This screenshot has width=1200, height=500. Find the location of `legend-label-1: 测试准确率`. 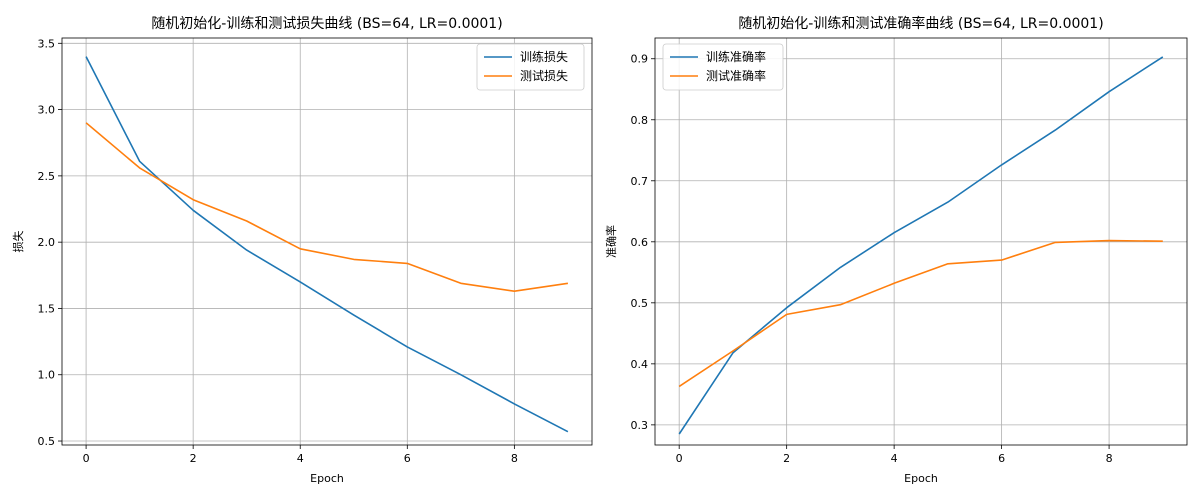

legend-label-1: 测试准确率 is located at coordinates (736, 75).